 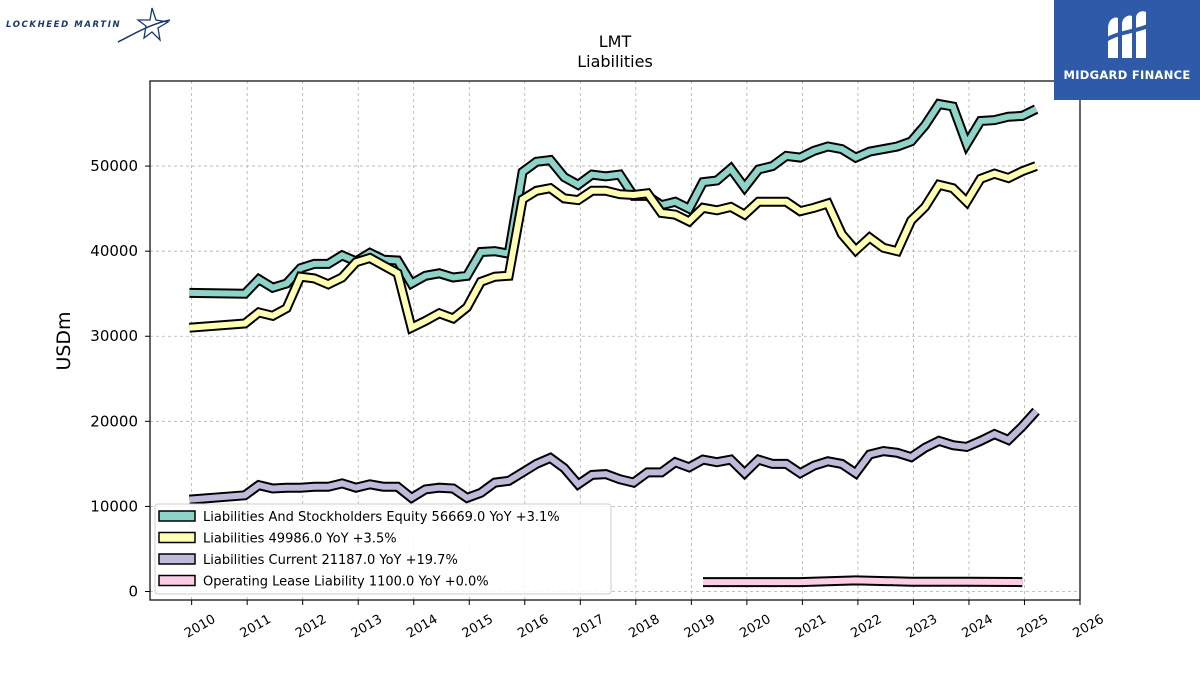 I want to click on star-swoosh-icon, so click(x=144, y=25).